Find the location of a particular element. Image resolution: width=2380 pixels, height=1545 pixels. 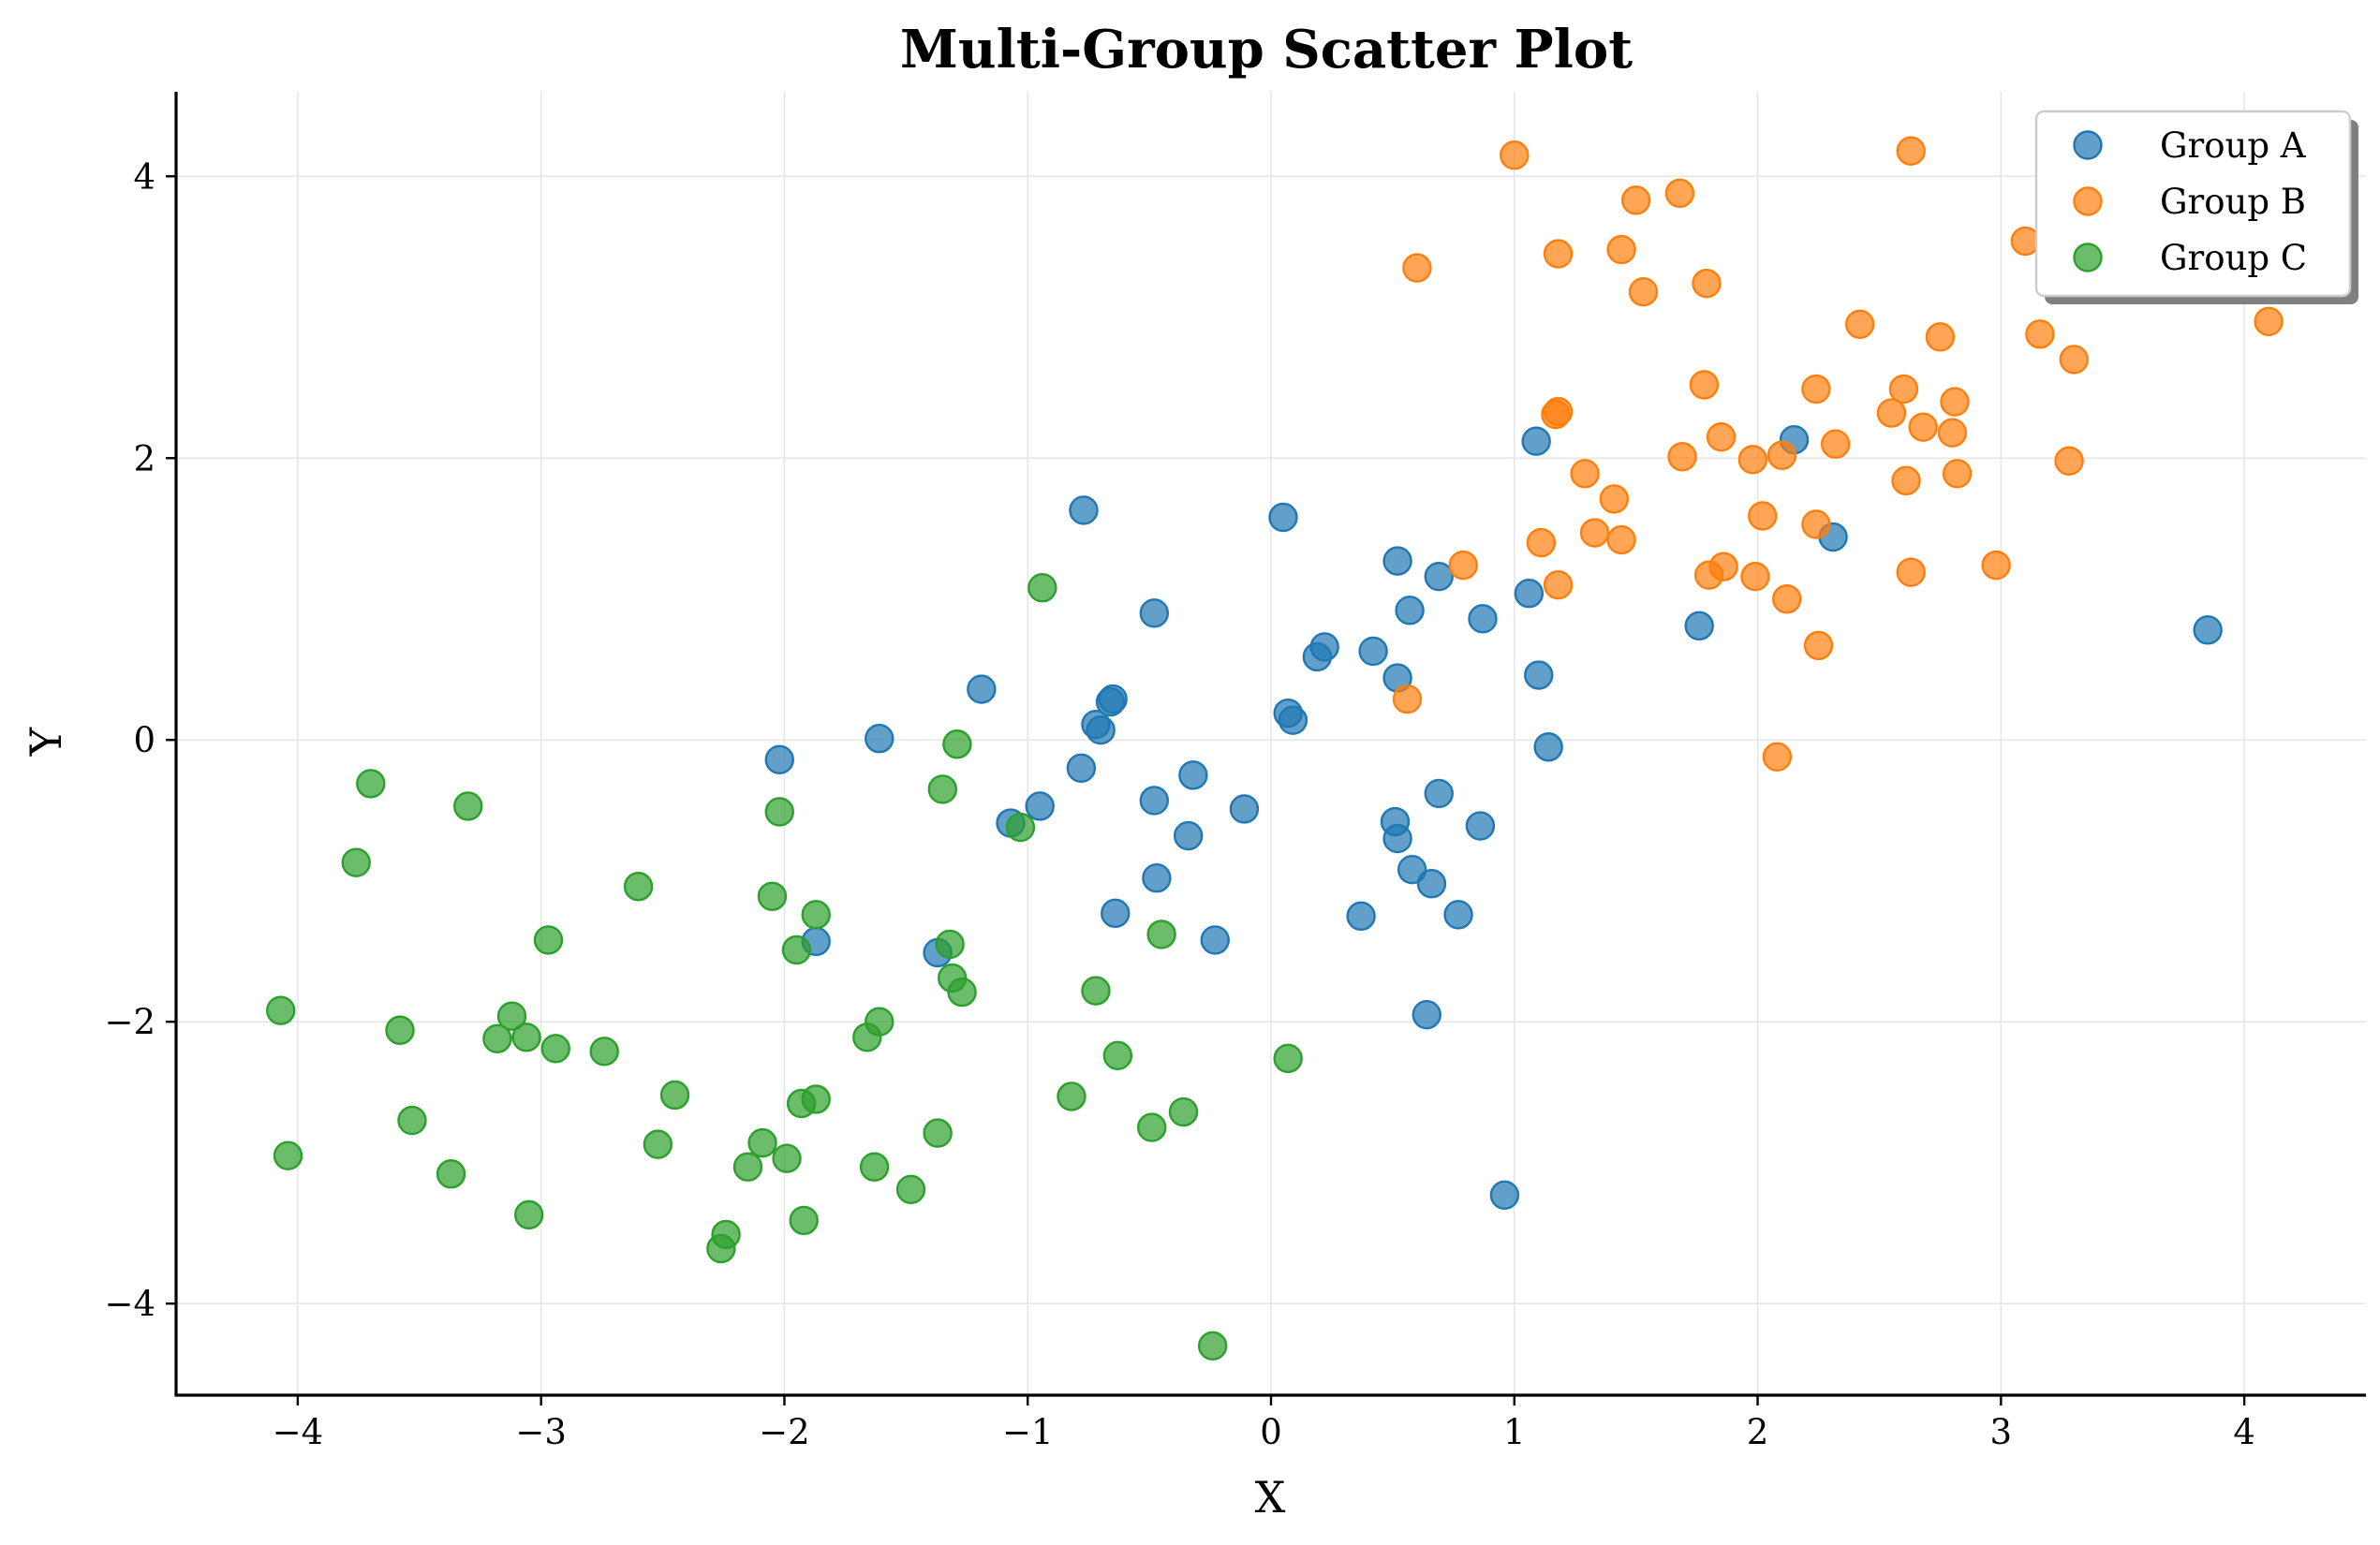

y-tick-label: 0 is located at coordinates (144, 740).